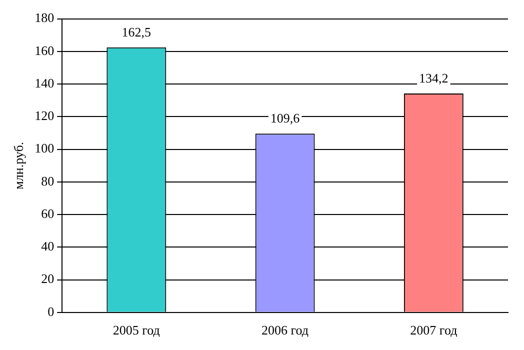 Image resolution: width=524 pixels, height=350 pixels. I want to click on data-label: 109,6, so click(285, 118).